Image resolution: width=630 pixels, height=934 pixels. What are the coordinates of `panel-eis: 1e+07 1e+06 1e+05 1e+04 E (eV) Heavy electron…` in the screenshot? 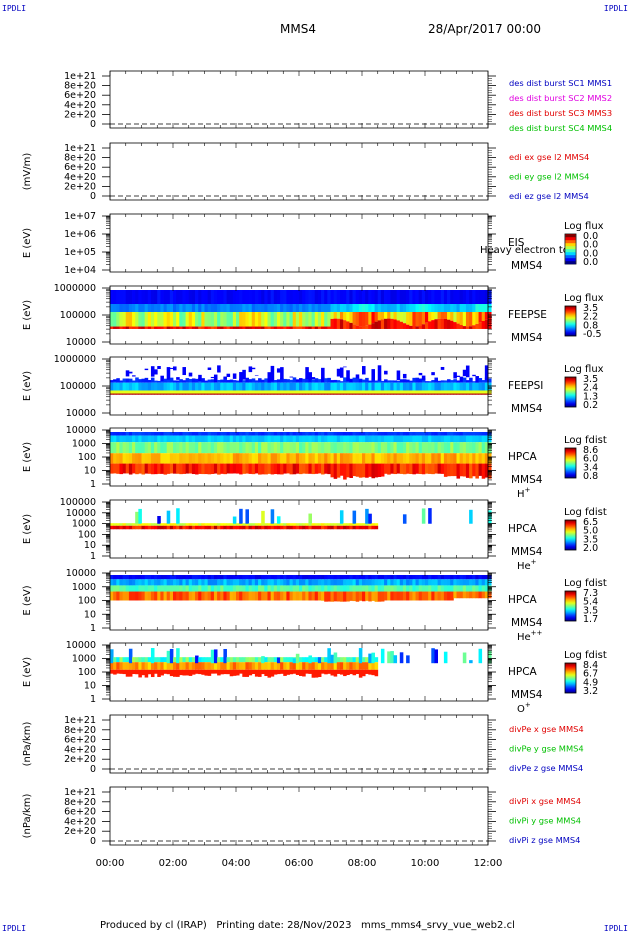 It's located at (313, 243).